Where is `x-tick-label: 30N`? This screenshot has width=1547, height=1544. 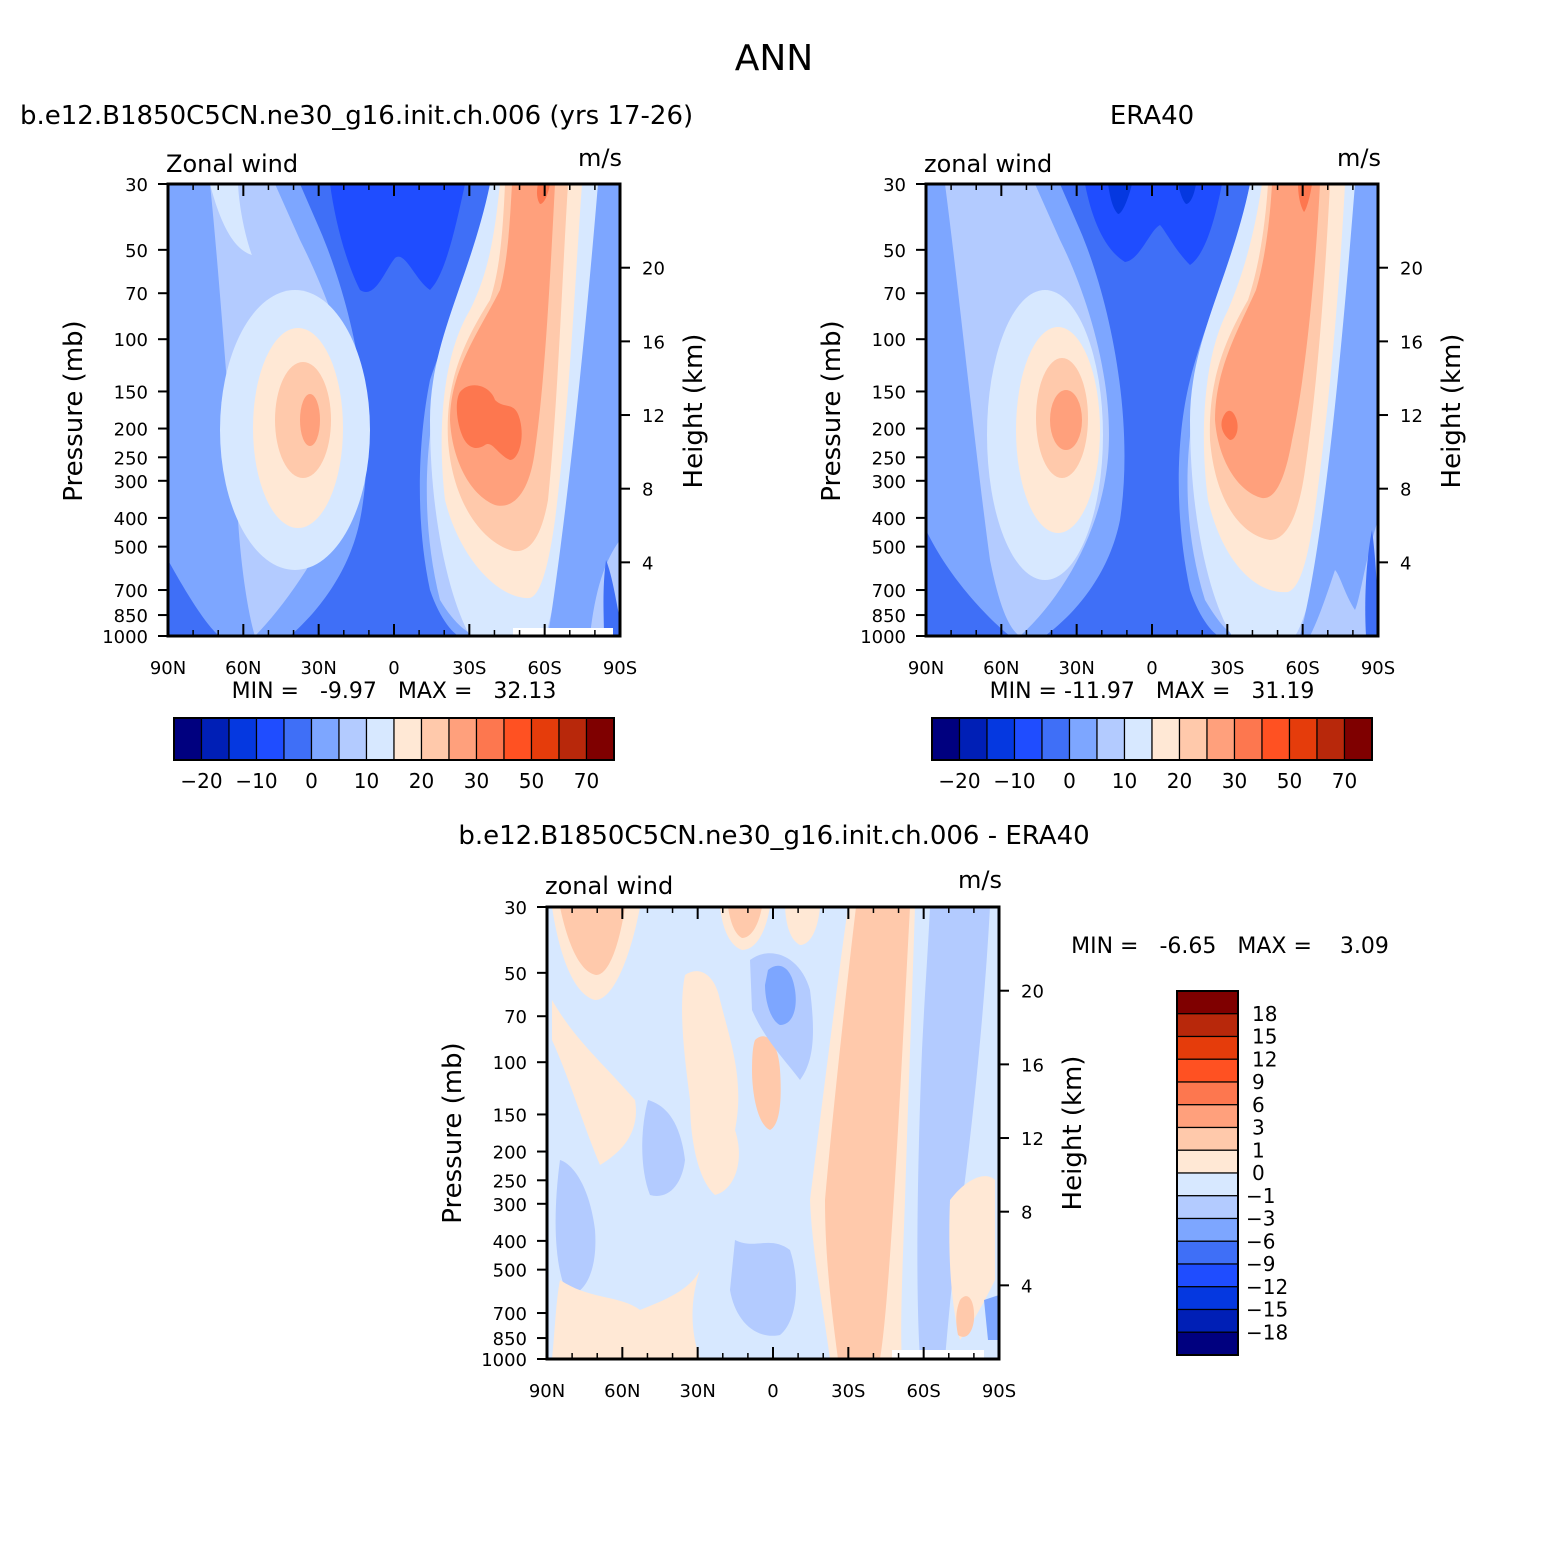 x-tick-label: 30N is located at coordinates (1076, 668).